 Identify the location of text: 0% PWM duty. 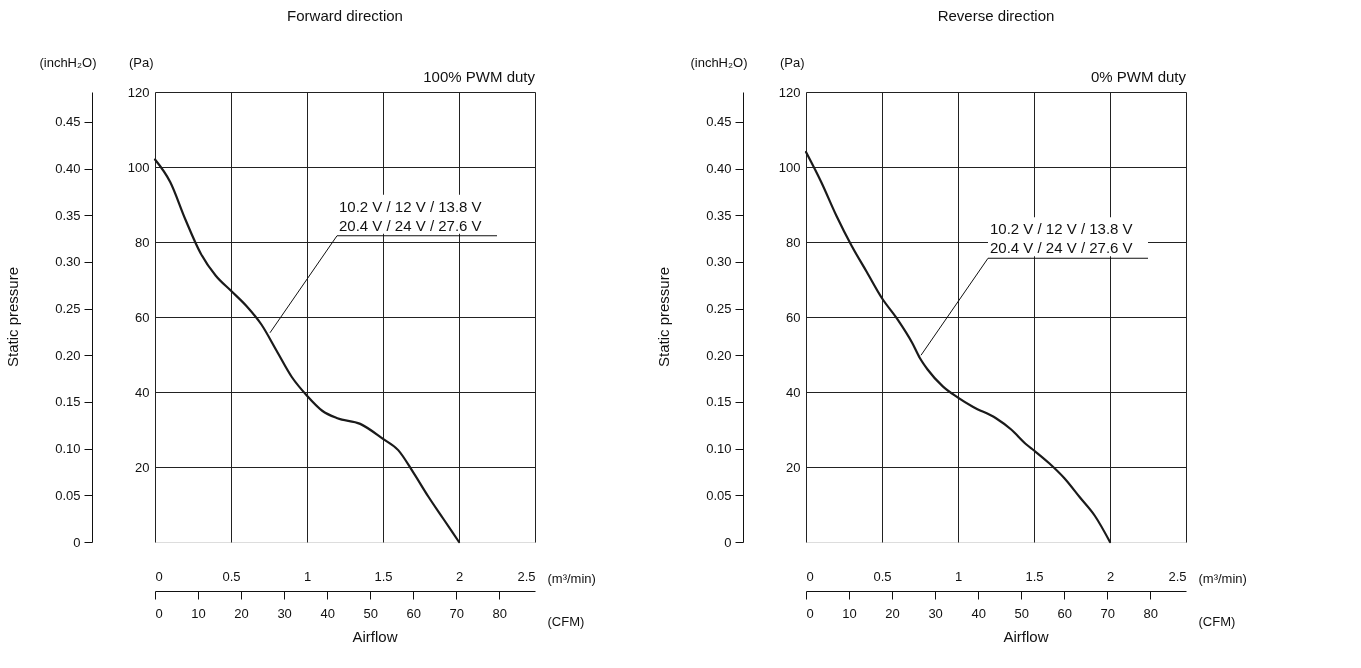
(1138, 76).